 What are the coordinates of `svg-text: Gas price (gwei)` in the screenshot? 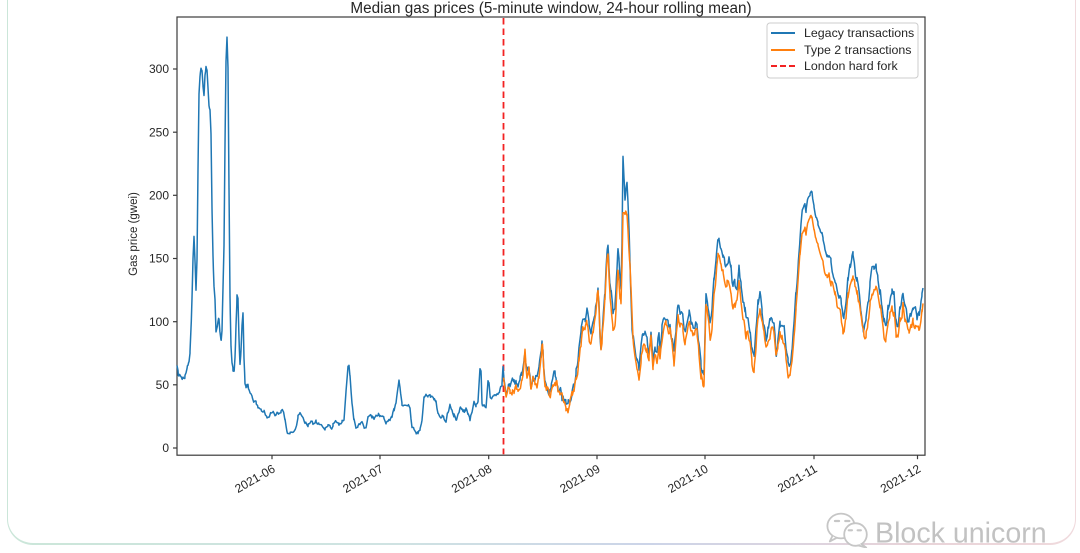 It's located at (134, 234).